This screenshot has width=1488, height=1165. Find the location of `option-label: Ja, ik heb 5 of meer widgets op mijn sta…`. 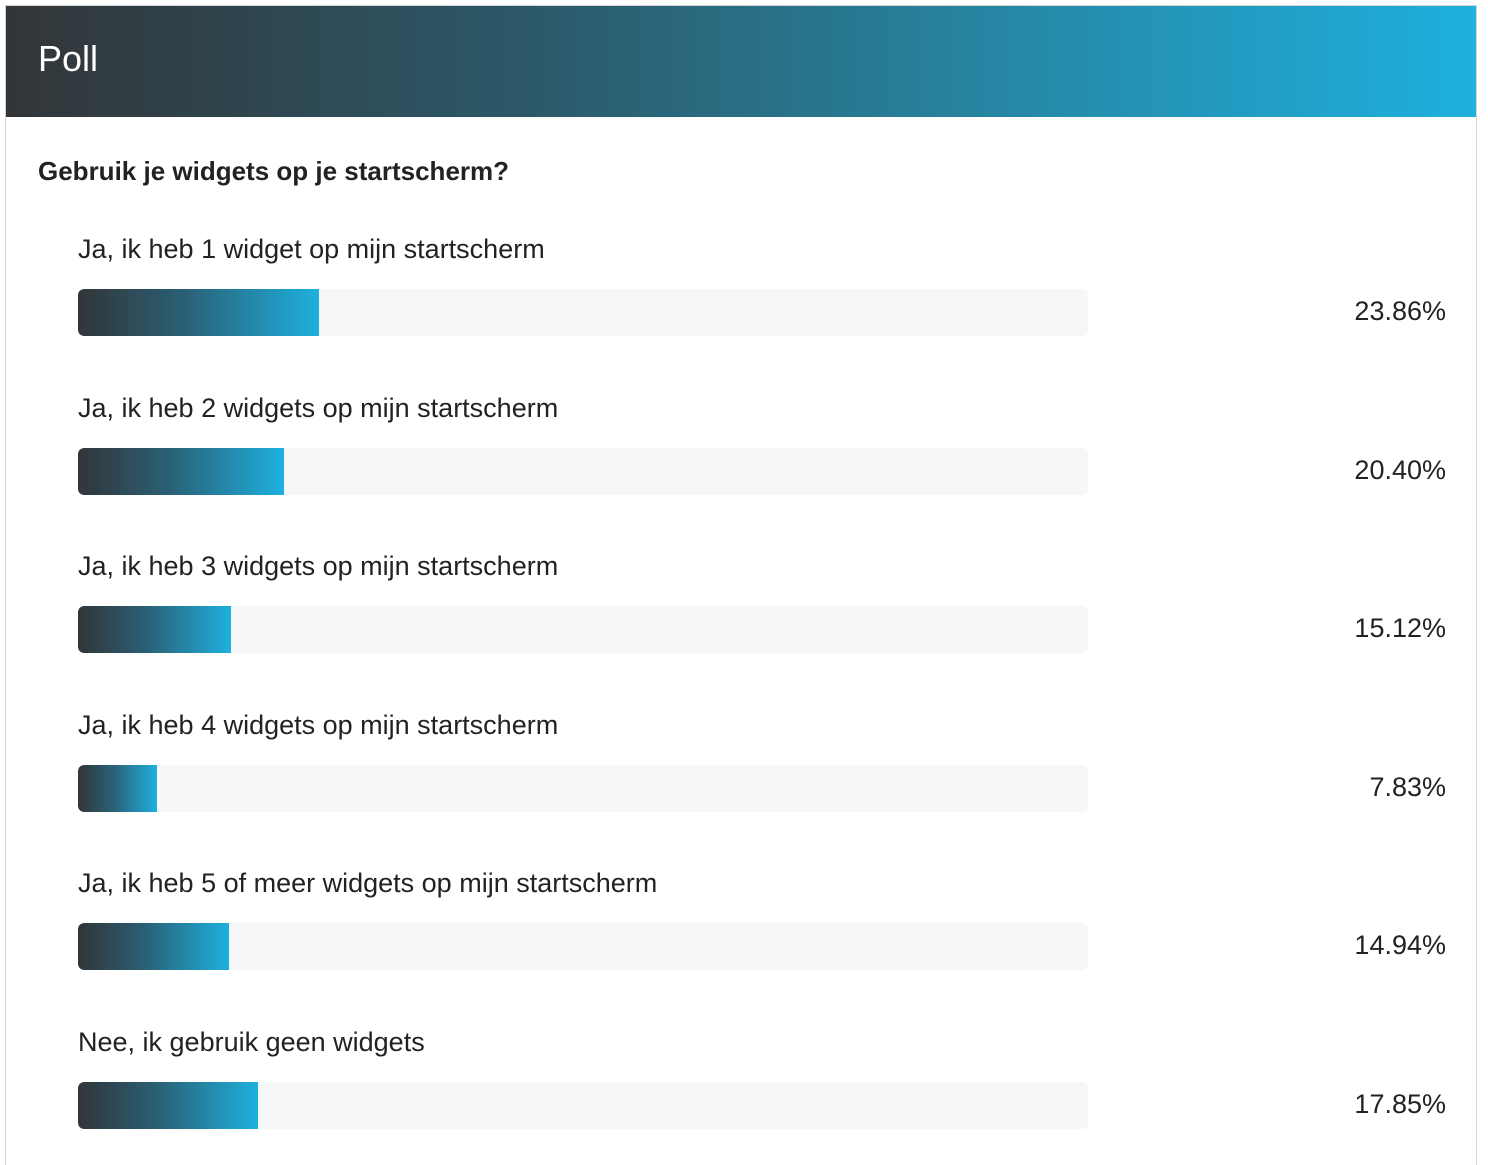

option-label: Ja, ik heb 5 of meer widgets op mijn sta… is located at coordinates (368, 883).